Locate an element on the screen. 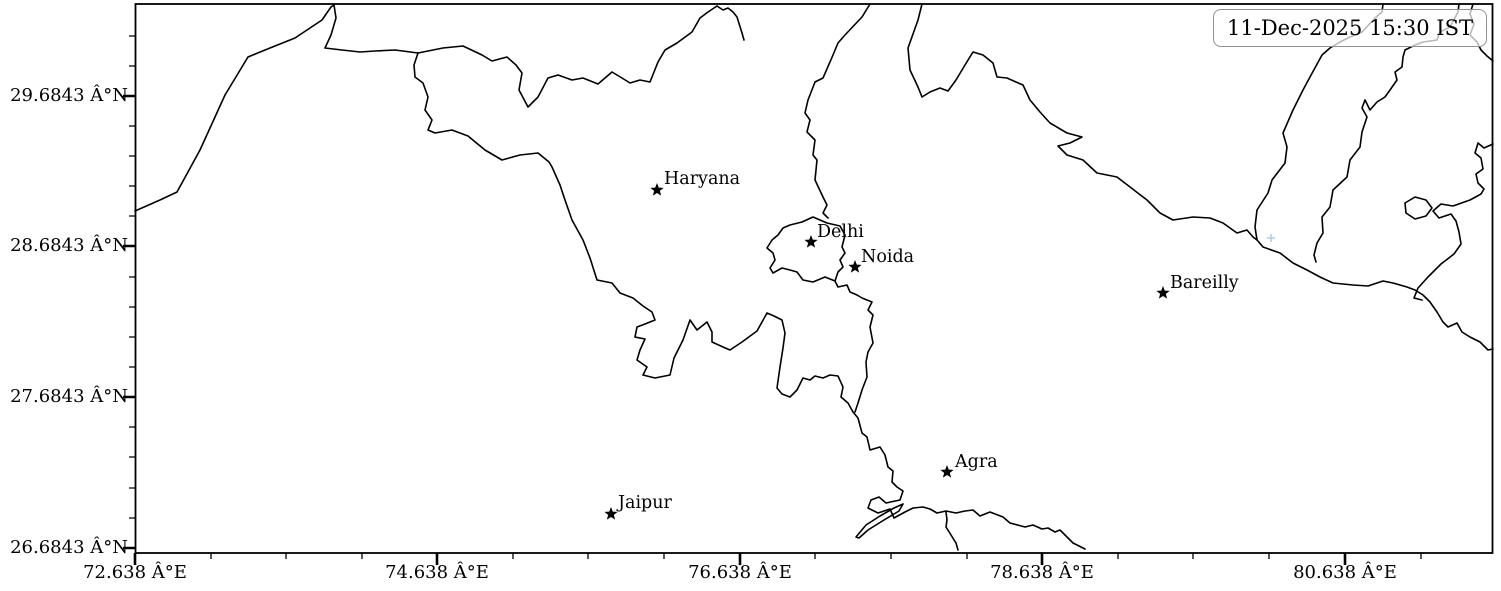  x-tick-label: 78.638 Â°E is located at coordinates (1042, 572).